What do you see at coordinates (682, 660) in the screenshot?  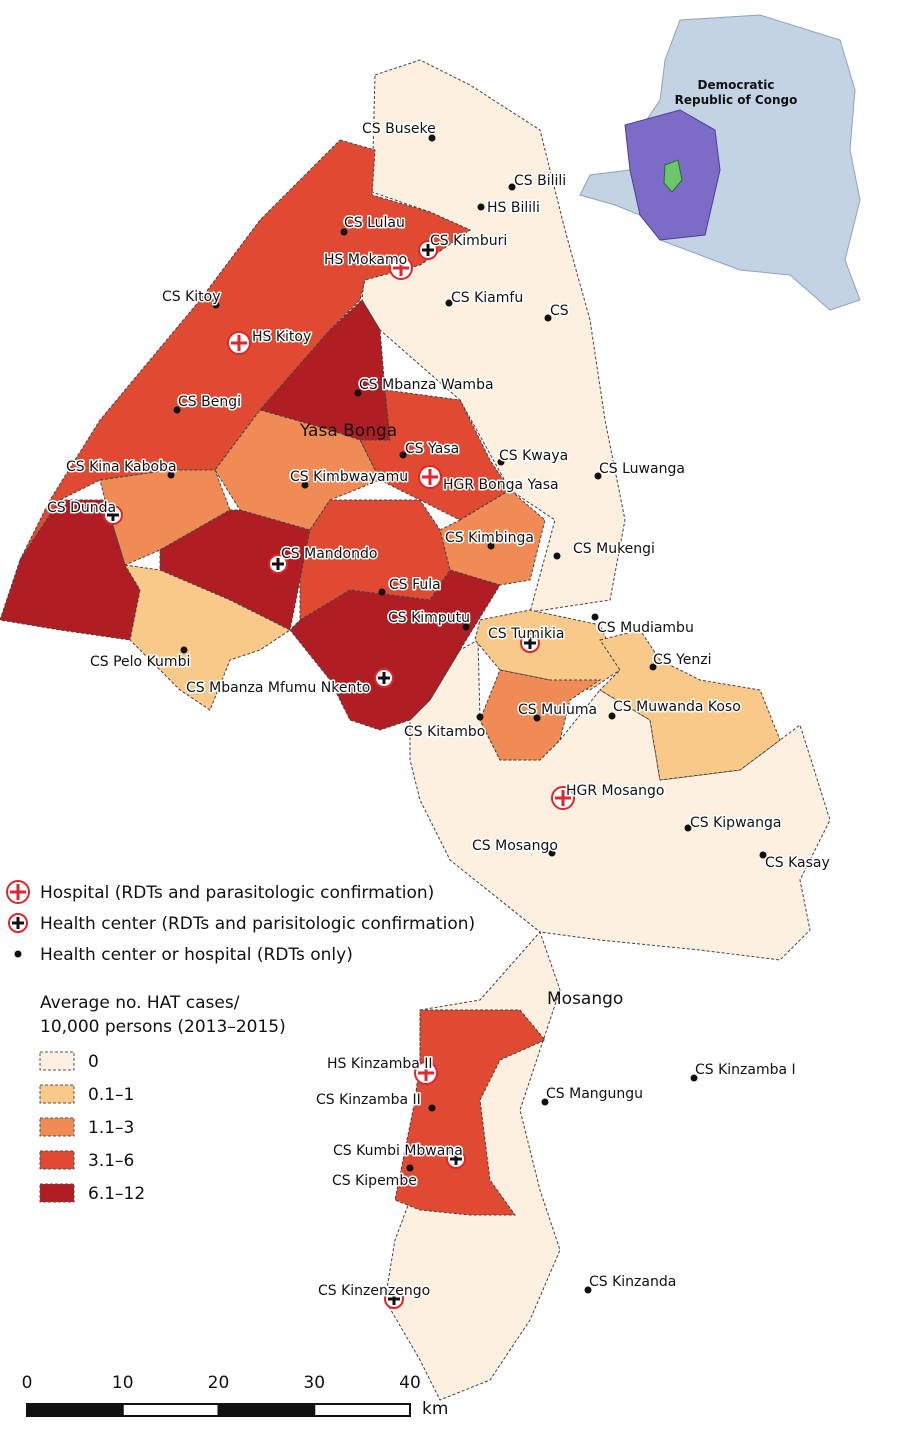 I see `facility-label: CS Yenzi` at bounding box center [682, 660].